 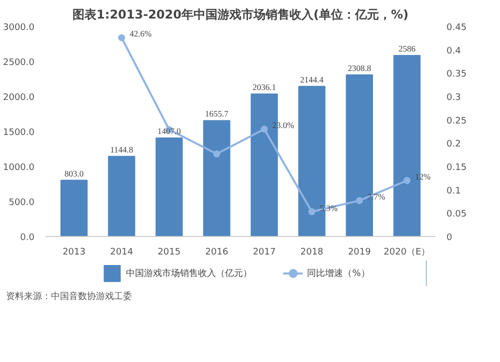 What do you see at coordinates (360, 253) in the screenshot?
I see `x-tick-label: 2019` at bounding box center [360, 253].